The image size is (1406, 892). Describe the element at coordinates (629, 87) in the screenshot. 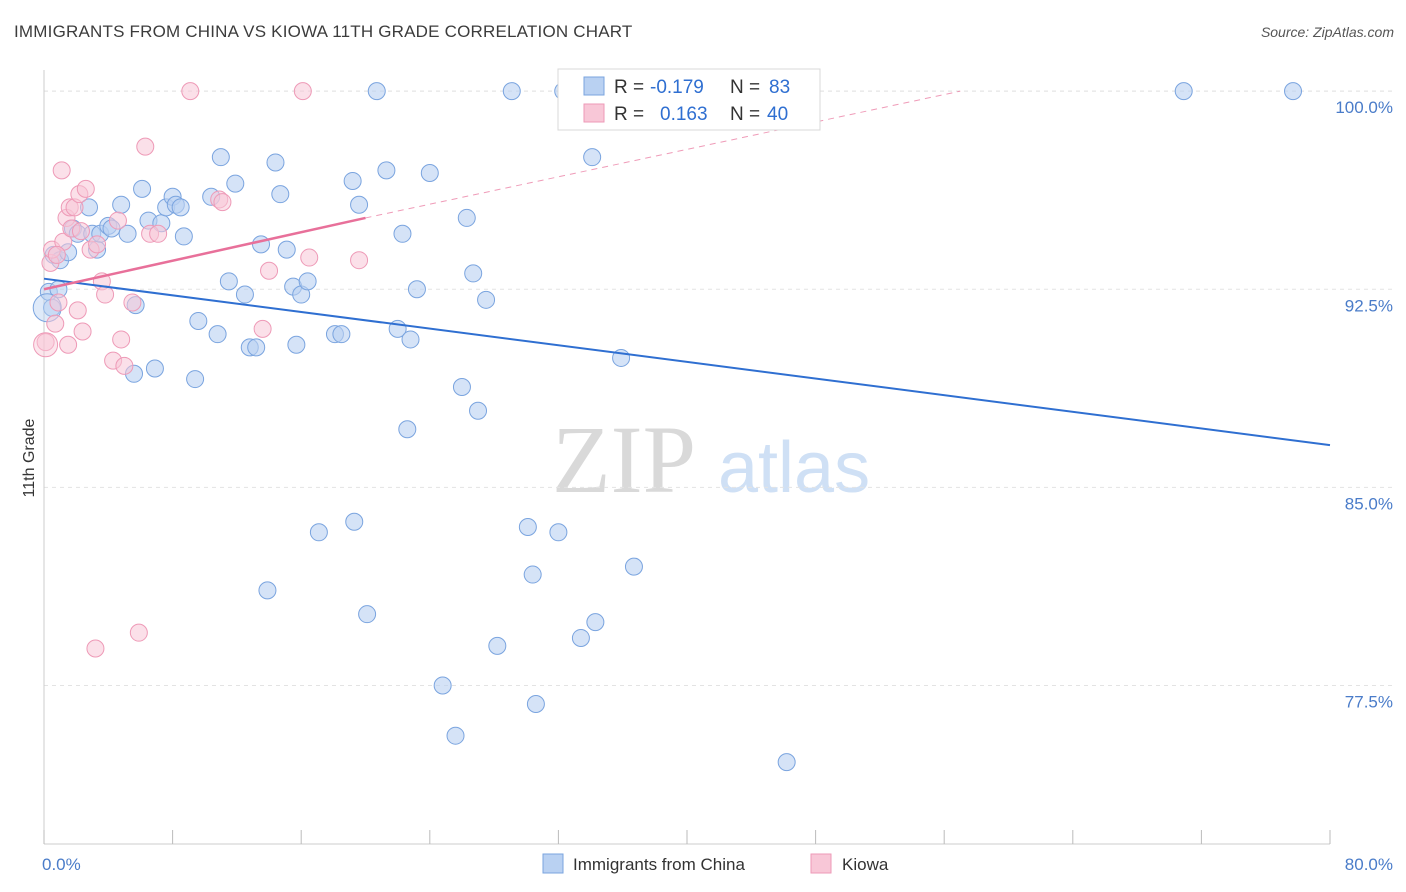

I see `legend-r-label-1: R =` at that location.